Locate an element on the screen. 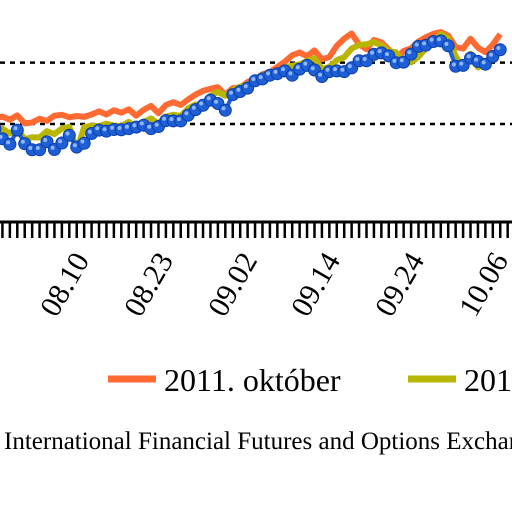  x-tick-label: 08.10 is located at coordinates (65, 284).